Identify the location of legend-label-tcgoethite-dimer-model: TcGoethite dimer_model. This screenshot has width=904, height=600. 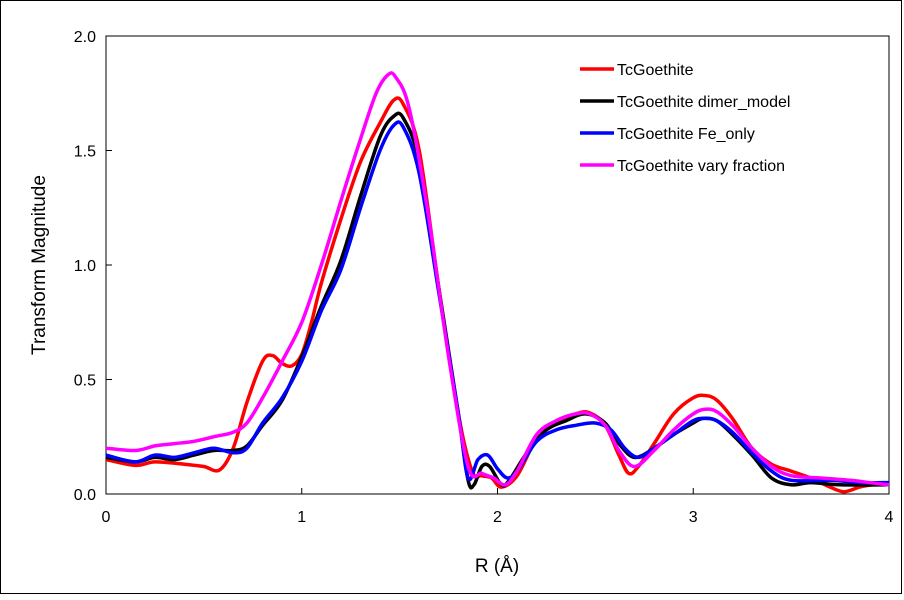
(703, 102).